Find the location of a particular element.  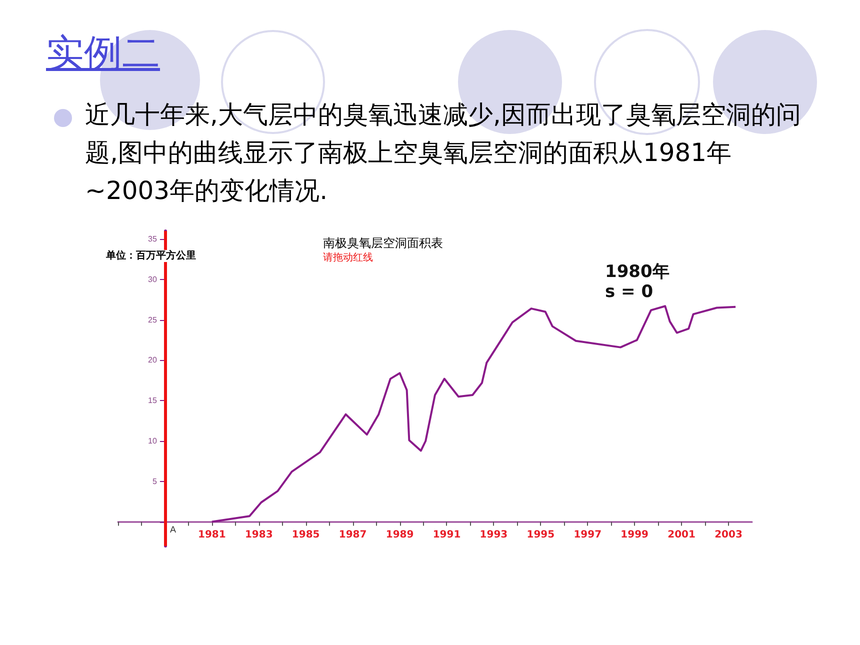

x-tick-label: 1981 is located at coordinates (212, 534).